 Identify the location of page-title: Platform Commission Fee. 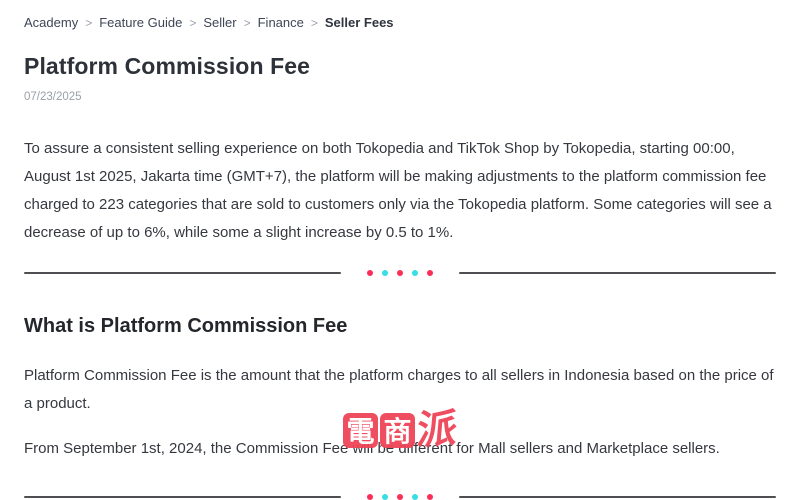
(167, 66).